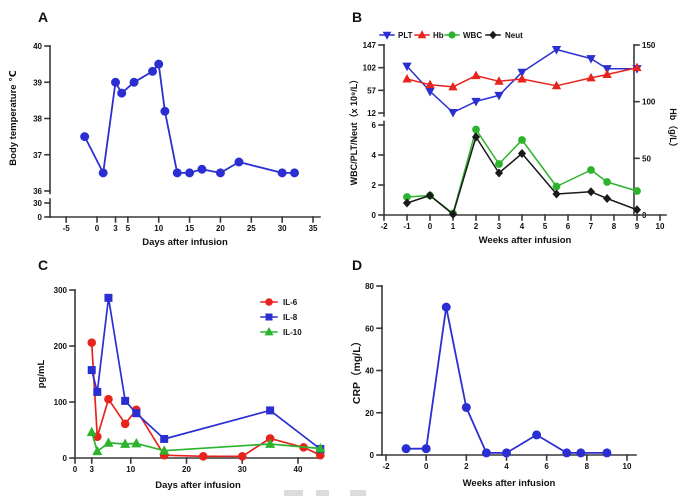 The height and width of the screenshot is (496, 688). I want to click on axis-tick-label: 60, so click(369, 328).